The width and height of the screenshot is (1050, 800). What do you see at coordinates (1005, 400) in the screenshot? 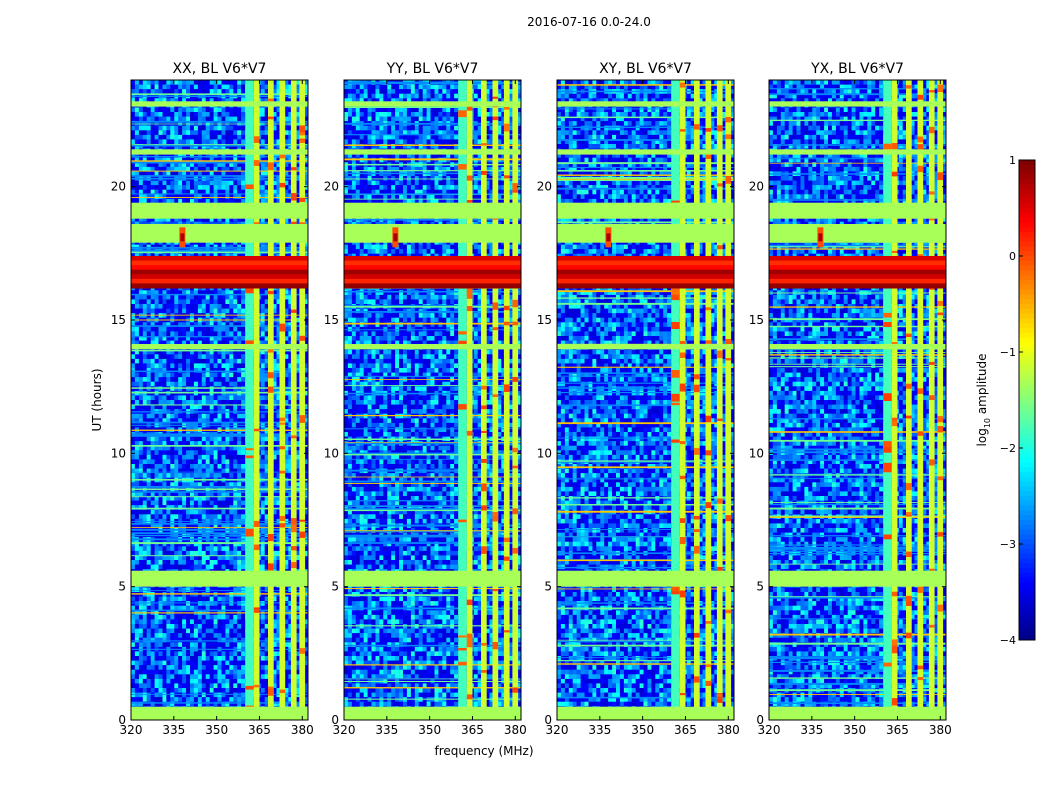
I see `colorbar: 1 0 −1 −2 −3 −4 log10 amplitude` at bounding box center [1005, 400].